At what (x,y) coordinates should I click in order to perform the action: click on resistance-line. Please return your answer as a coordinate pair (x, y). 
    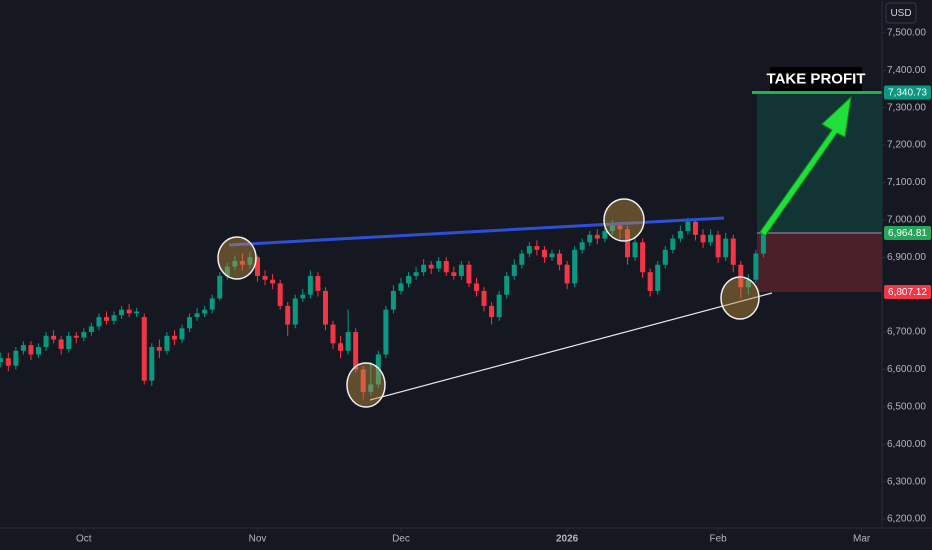
    Looking at the image, I should click on (476, 231).